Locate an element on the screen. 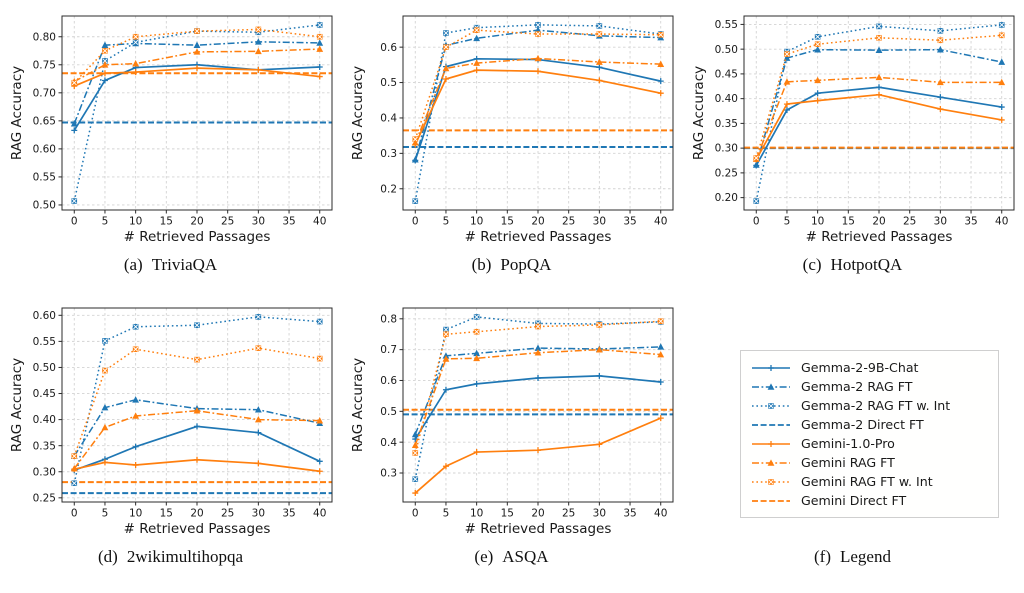 This screenshot has height=593, width=1024. legend-sample-gemma-2-rag-ft-w-int is located at coordinates (771, 405).